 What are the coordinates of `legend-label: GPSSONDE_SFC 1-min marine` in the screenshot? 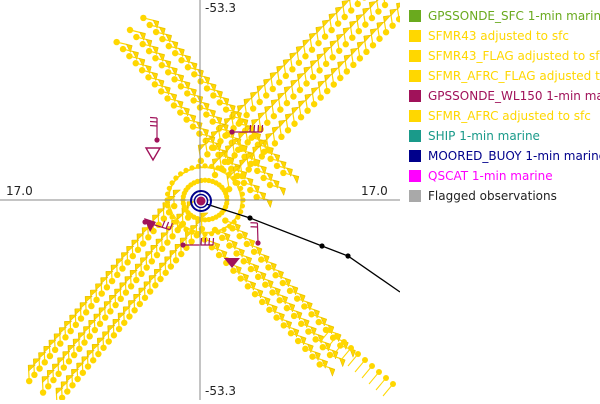 It's located at (514, 16).